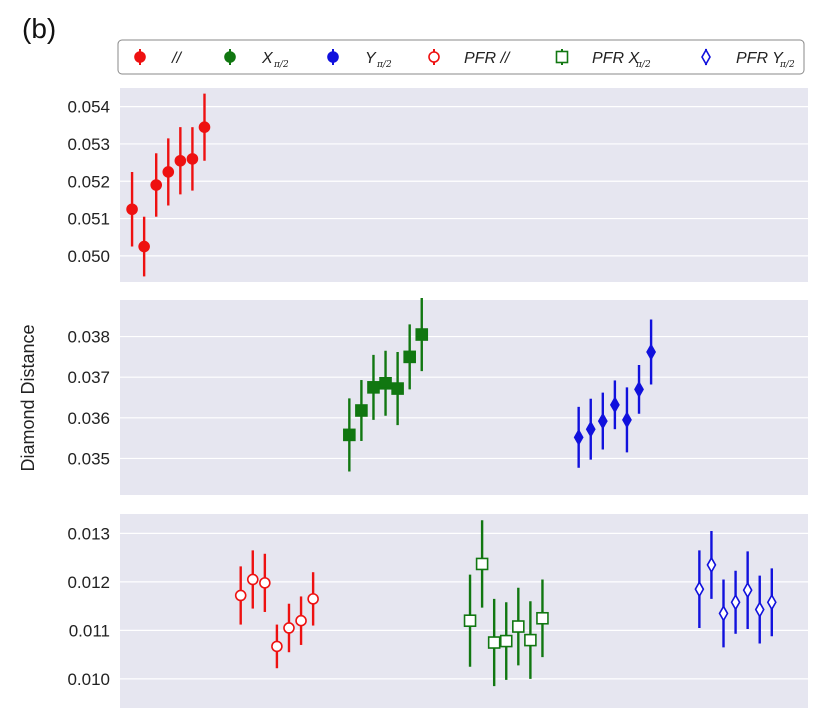  Describe the element at coordinates (28, 397) in the screenshot. I see `y-axis-label: Diamond Distance` at that location.